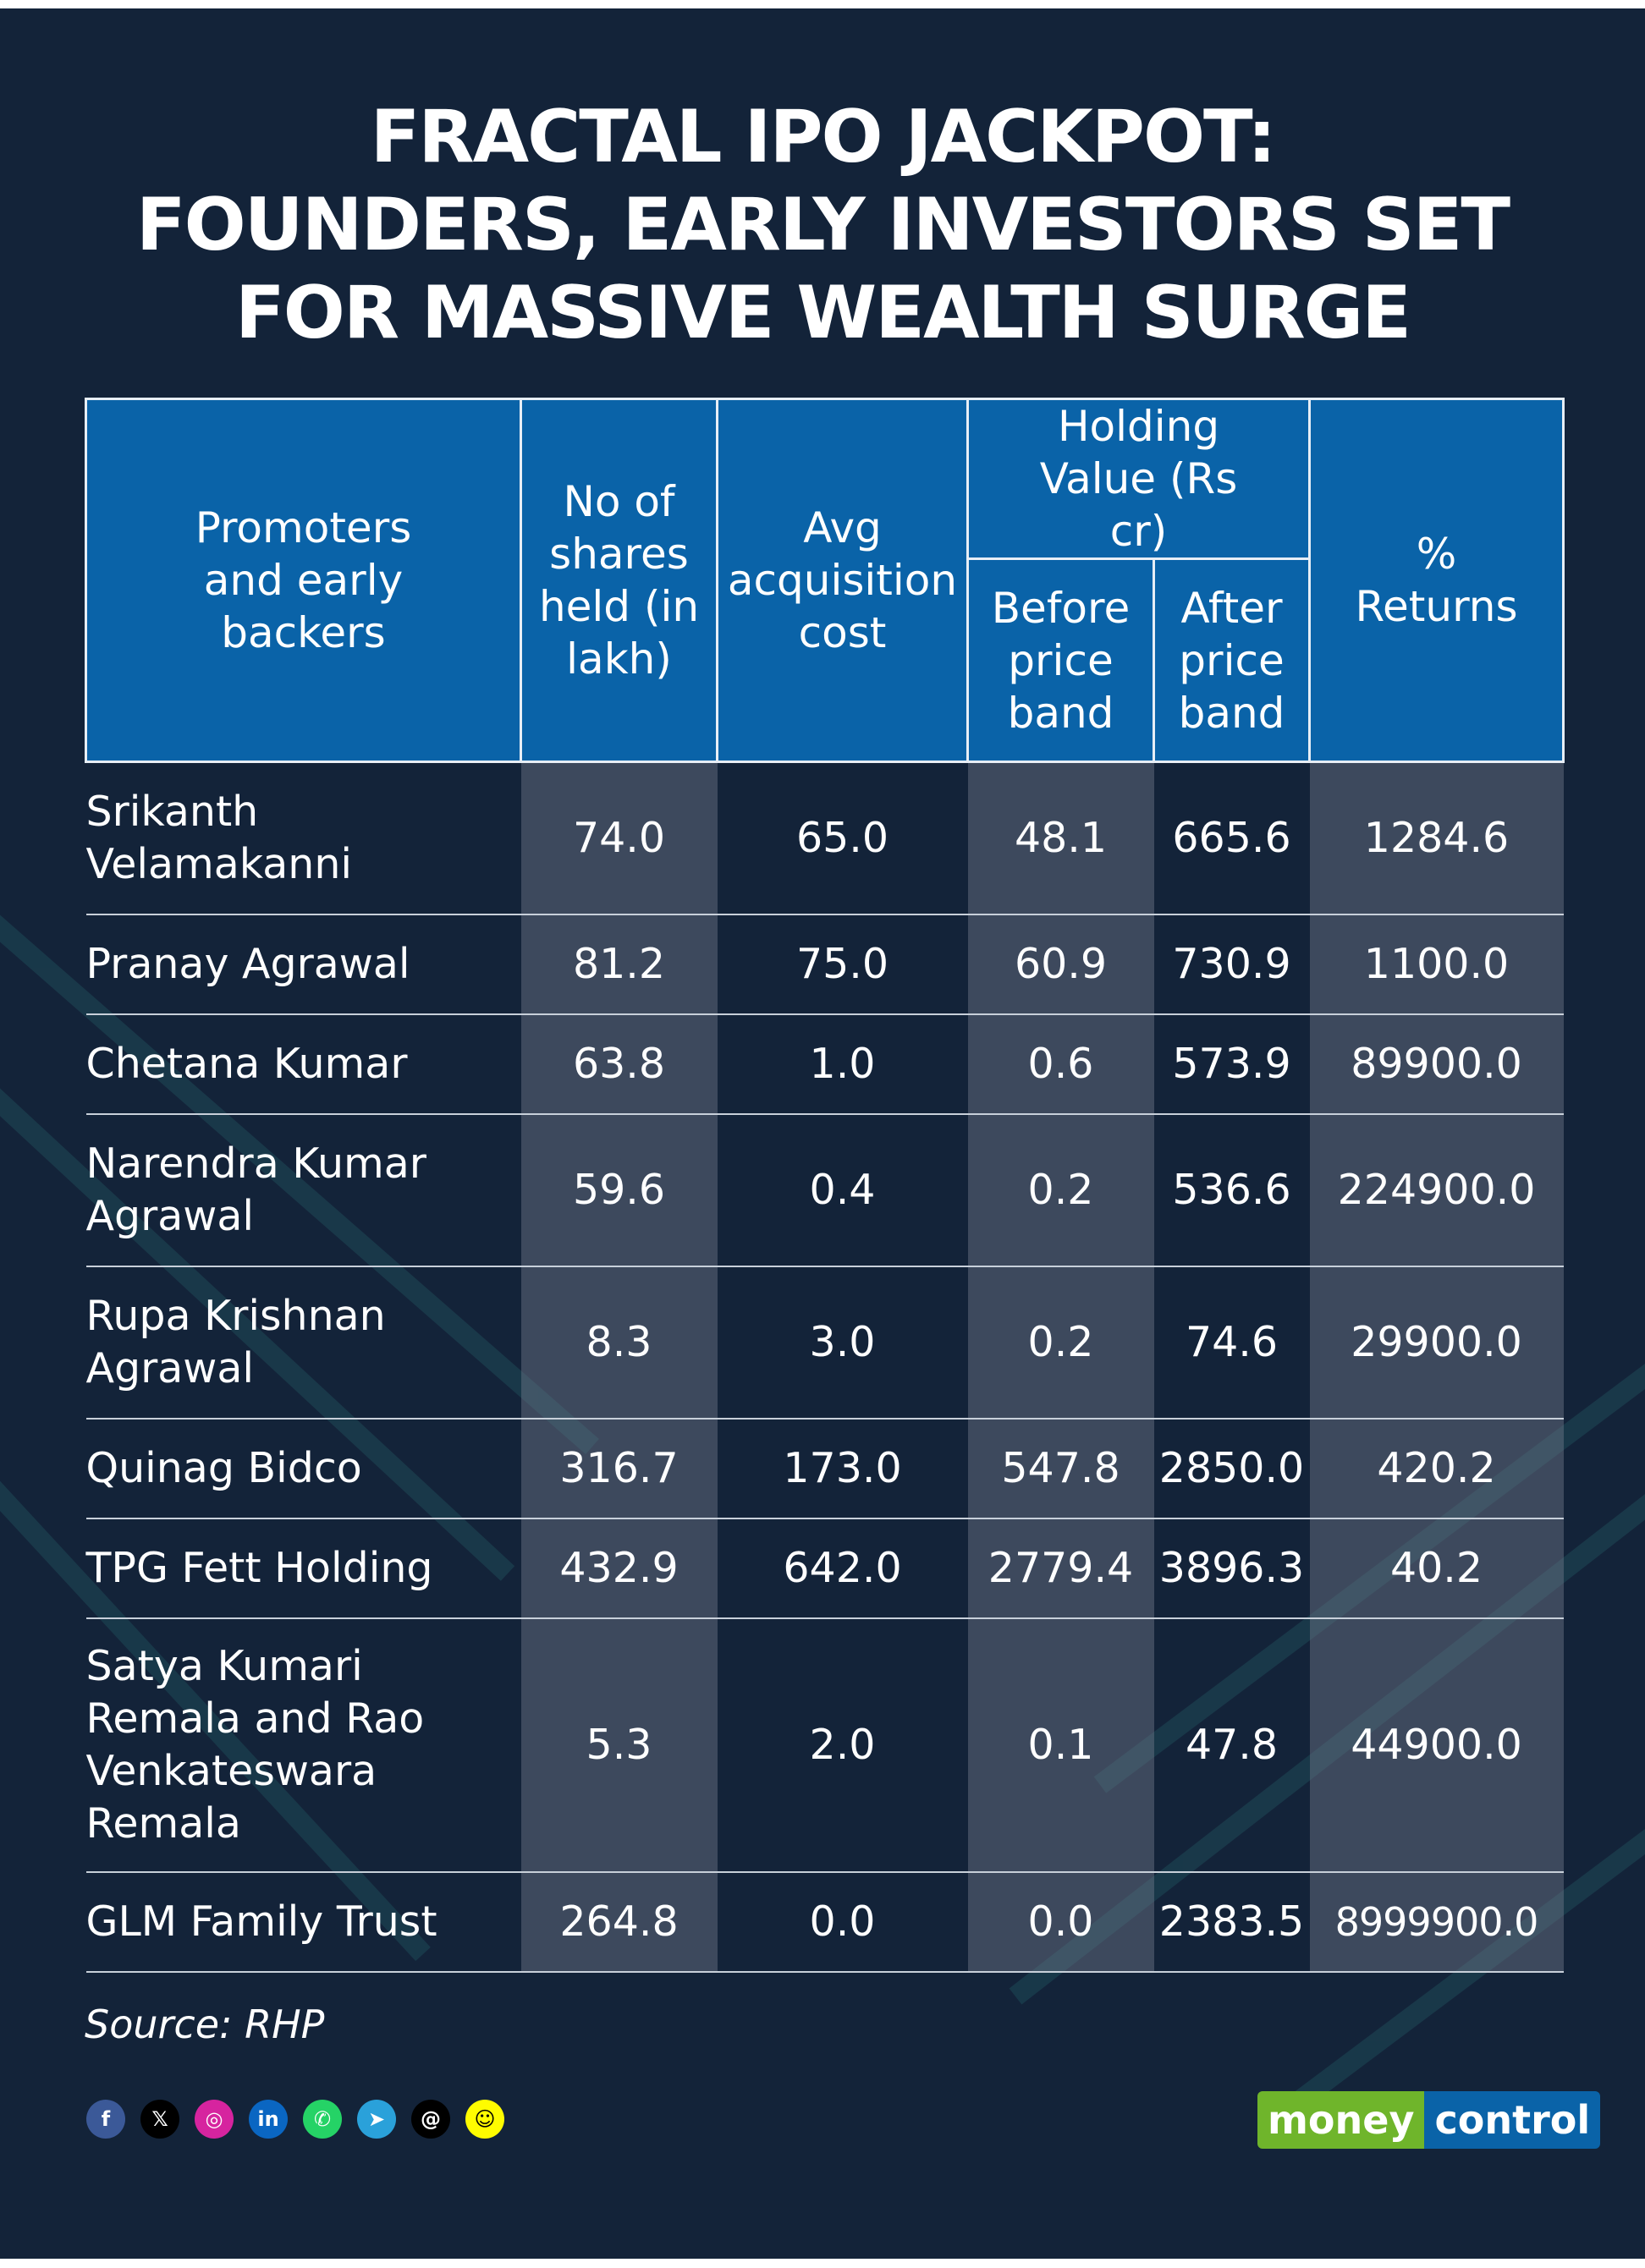 The width and height of the screenshot is (1645, 2268). What do you see at coordinates (619, 1568) in the screenshot?
I see `shares-cell: 432.9` at bounding box center [619, 1568].